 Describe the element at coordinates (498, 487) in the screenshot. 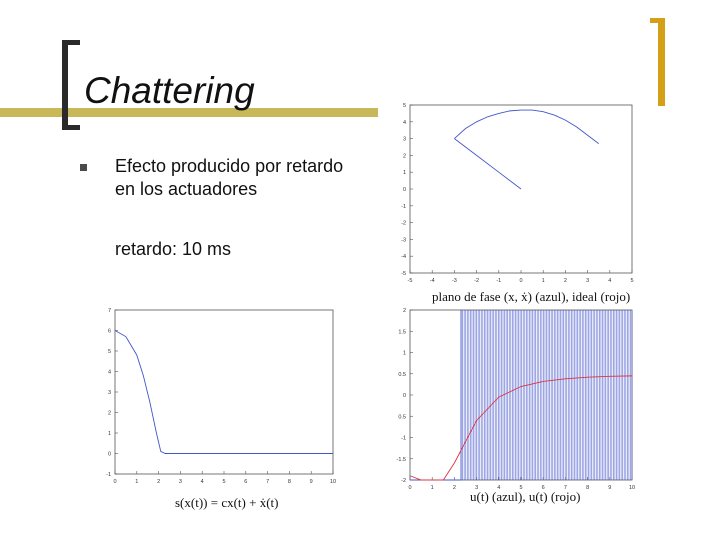

I see `control-signal-xtick-label: 4` at that location.